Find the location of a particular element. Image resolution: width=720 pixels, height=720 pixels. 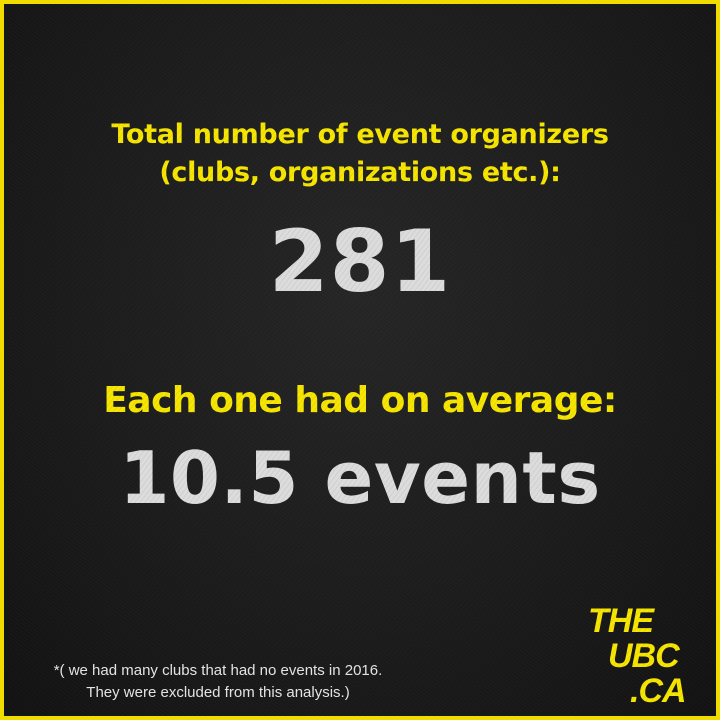

logo-line-2: UBC is located at coordinates (644, 656).